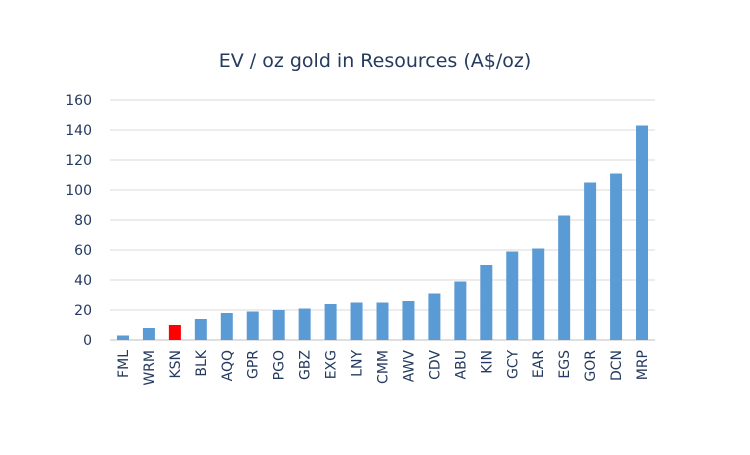  I want to click on x-tick-label: GPR, so click(254, 364).